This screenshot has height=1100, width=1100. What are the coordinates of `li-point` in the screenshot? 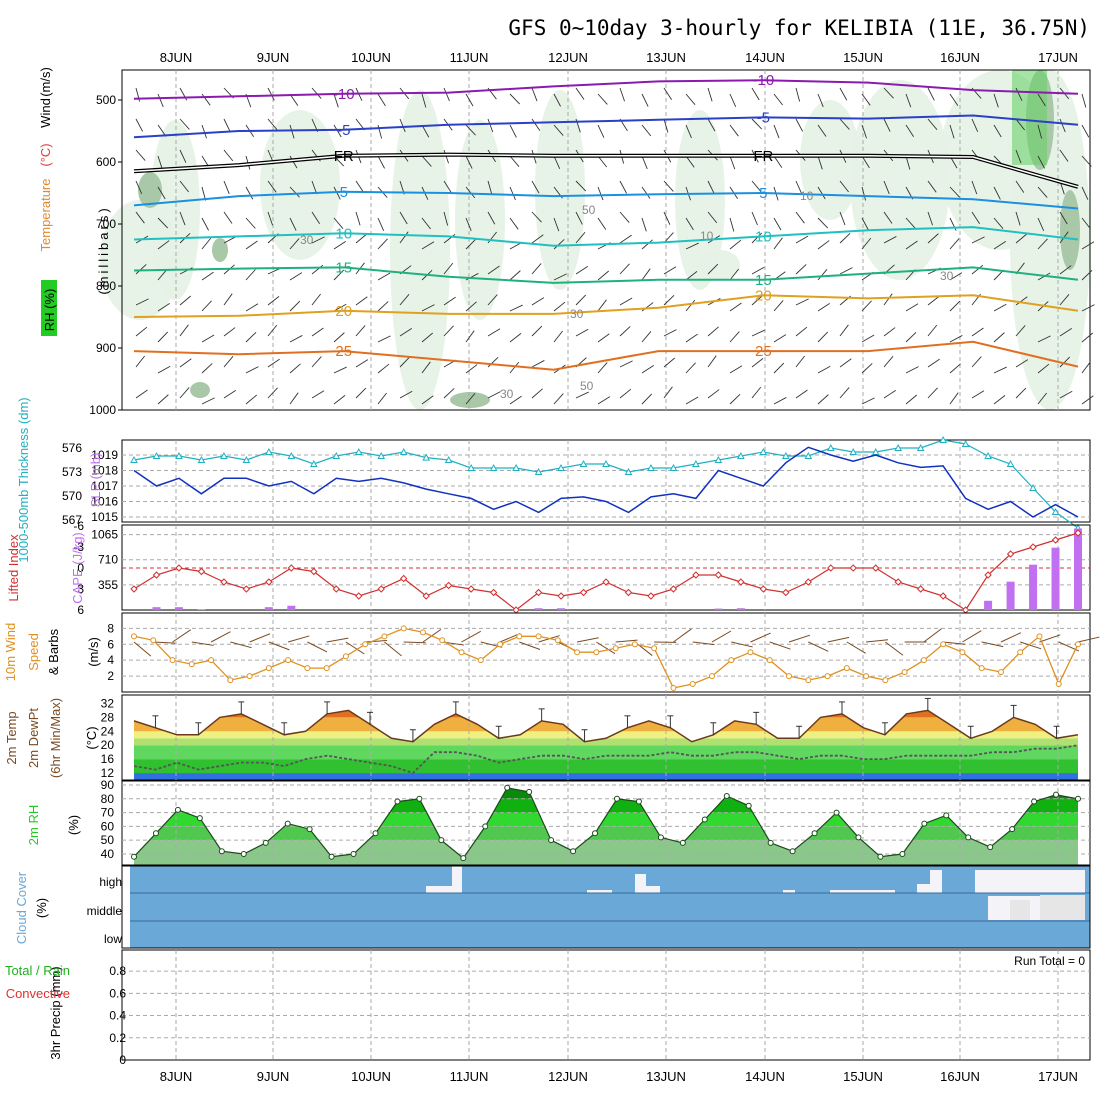 It's located at (628, 592).